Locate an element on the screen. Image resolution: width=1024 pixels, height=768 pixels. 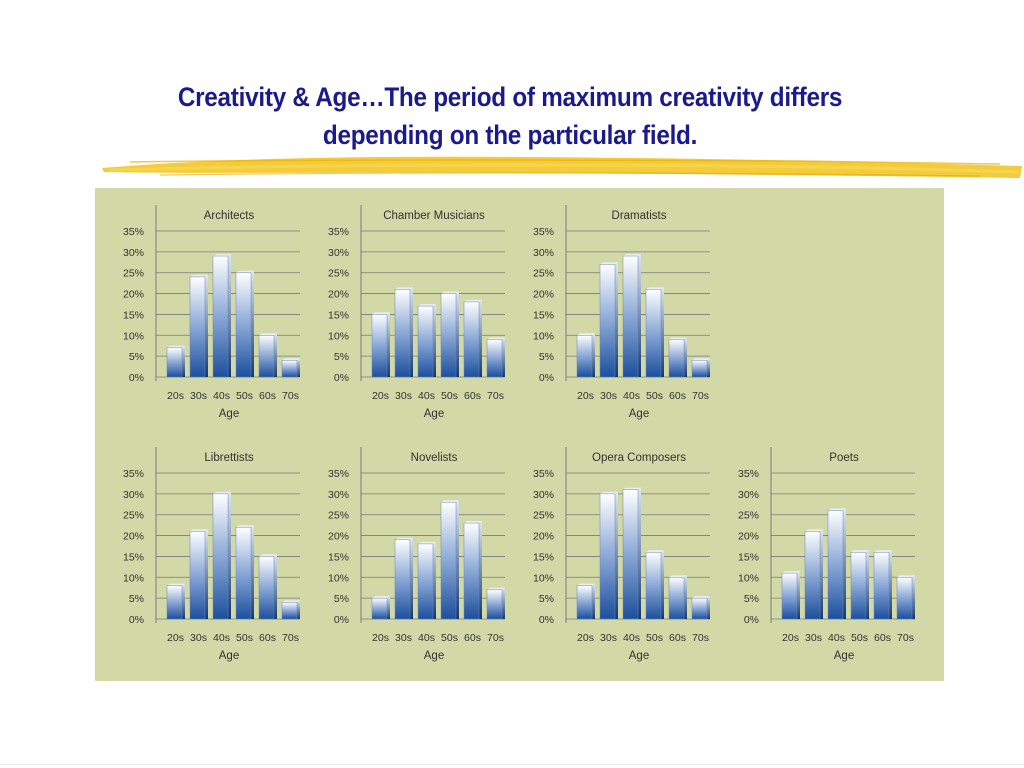
chart-poets-bar-30s is located at coordinates (812, 575).